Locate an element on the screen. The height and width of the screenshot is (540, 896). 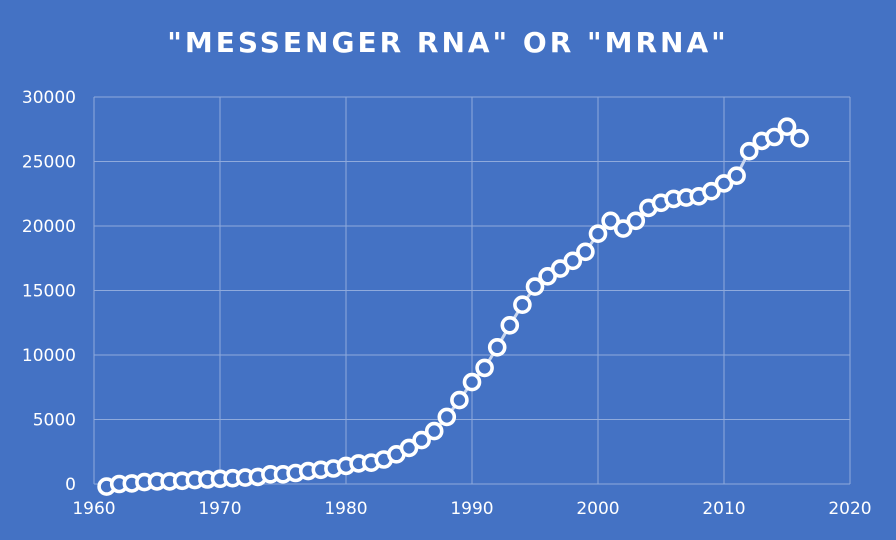
x-tick-label: 2020 is located at coordinates (849, 509).